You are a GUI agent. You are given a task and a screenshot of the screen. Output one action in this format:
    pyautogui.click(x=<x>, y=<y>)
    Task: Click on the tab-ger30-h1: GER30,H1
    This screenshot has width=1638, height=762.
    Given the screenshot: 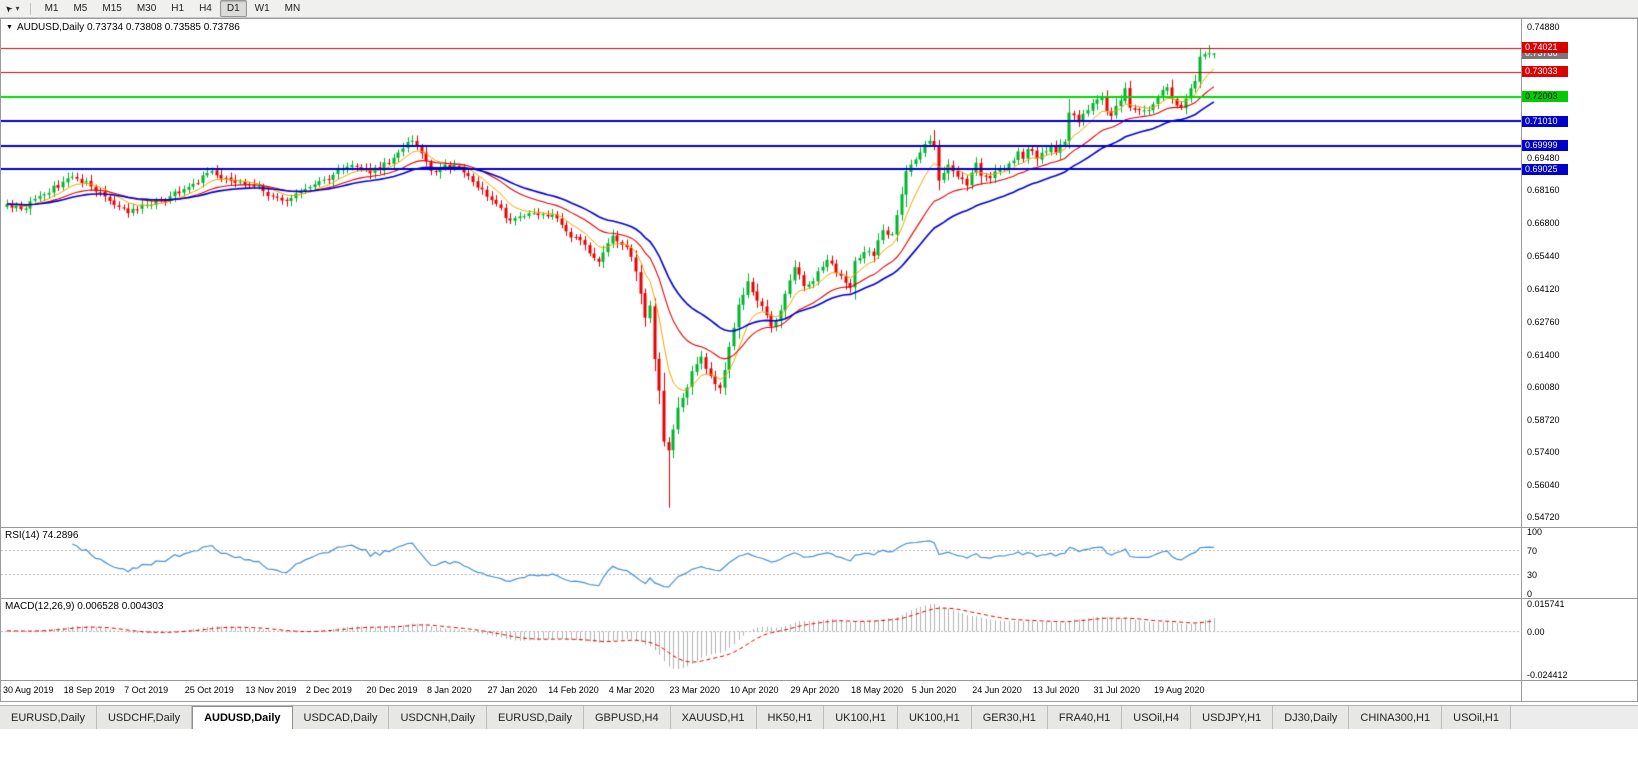 What is the action you would take?
    pyautogui.click(x=1009, y=717)
    